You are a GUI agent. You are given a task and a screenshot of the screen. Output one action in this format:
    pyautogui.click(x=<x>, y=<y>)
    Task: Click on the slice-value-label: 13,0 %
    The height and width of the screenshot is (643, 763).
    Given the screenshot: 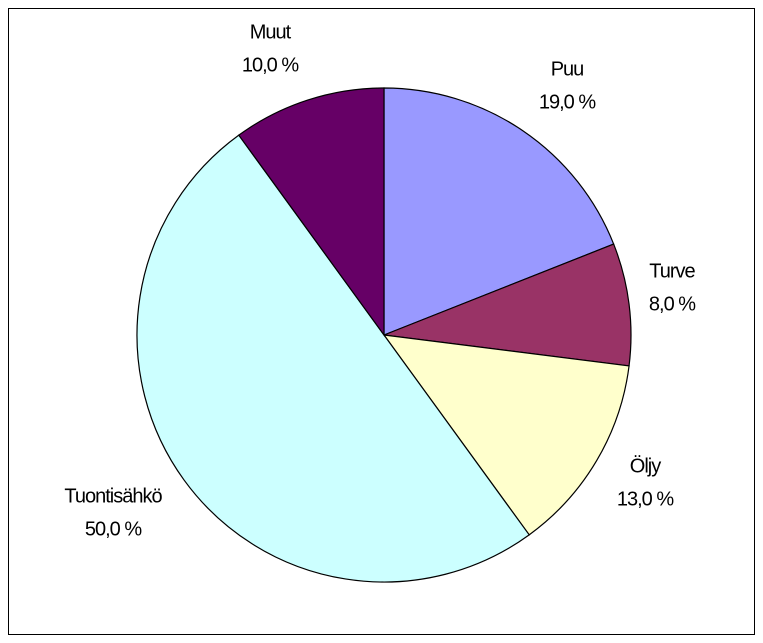 What is the action you would take?
    pyautogui.click(x=645, y=499)
    